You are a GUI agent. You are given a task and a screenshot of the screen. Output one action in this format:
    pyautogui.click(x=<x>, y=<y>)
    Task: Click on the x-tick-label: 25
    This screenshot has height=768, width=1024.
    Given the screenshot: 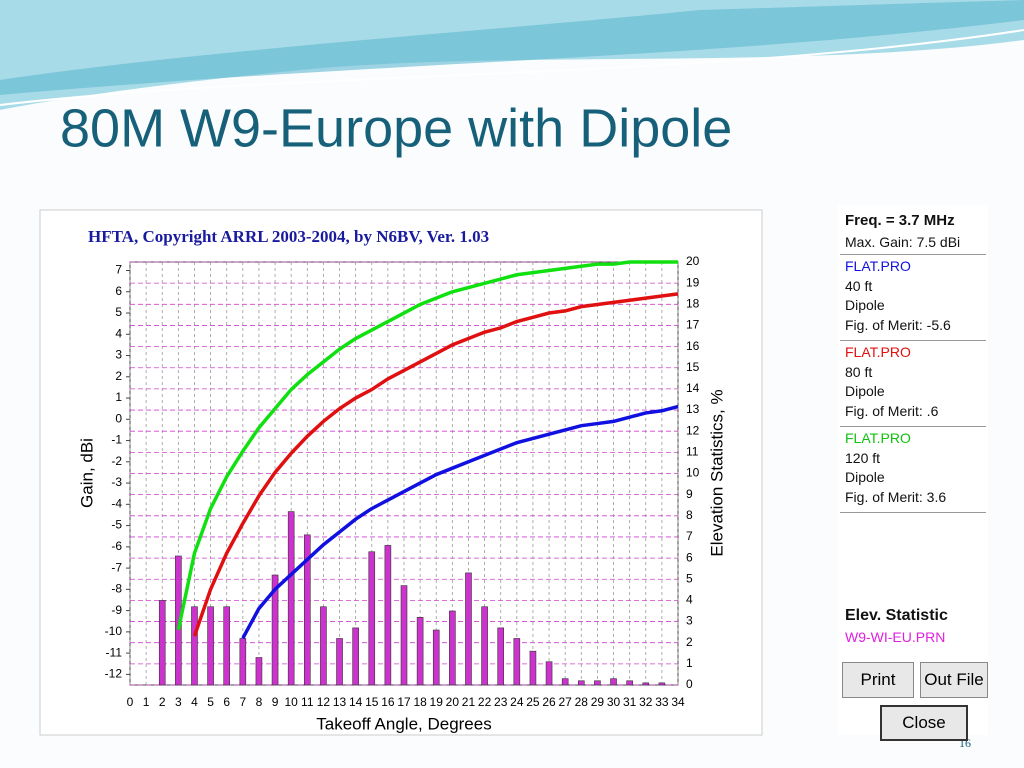 What is the action you would take?
    pyautogui.click(x=533, y=702)
    